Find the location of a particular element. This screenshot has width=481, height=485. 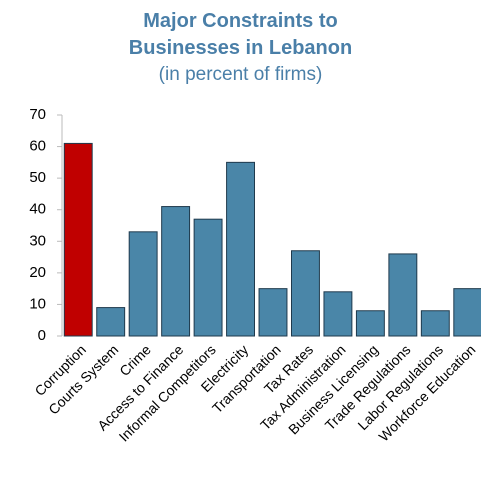

y-tick-label: 0 is located at coordinates (42, 335).